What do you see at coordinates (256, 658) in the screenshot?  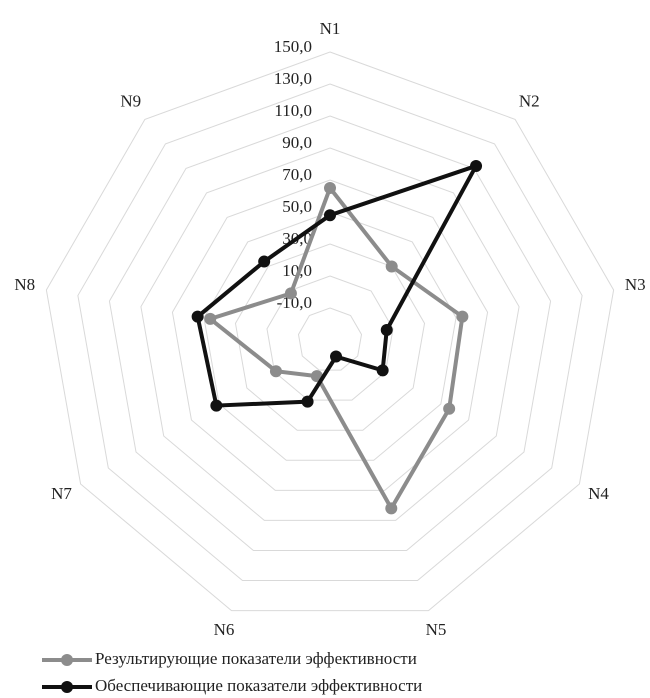 I see `legend-label: Результирующие показатели эффективности` at bounding box center [256, 658].